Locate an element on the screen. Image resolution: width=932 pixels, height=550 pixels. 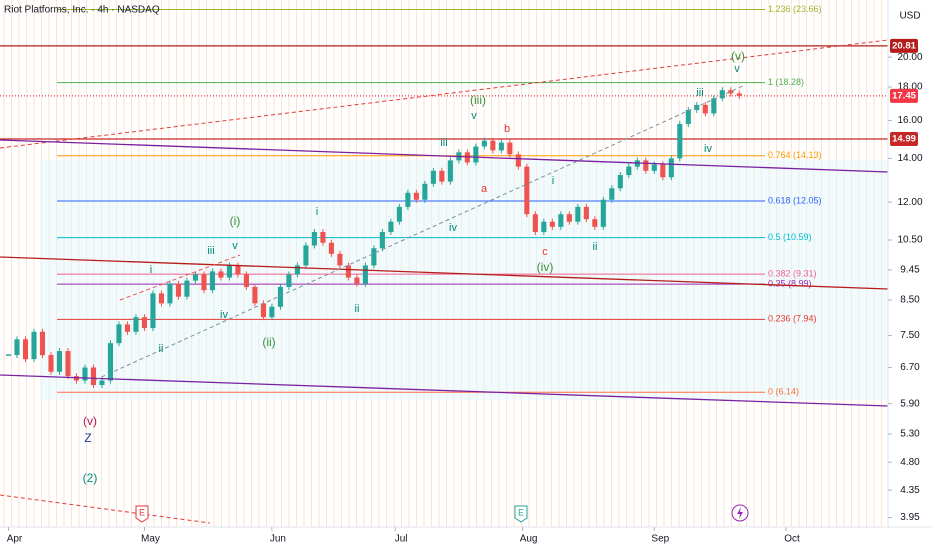
wave-label: Z is located at coordinates (87, 438).